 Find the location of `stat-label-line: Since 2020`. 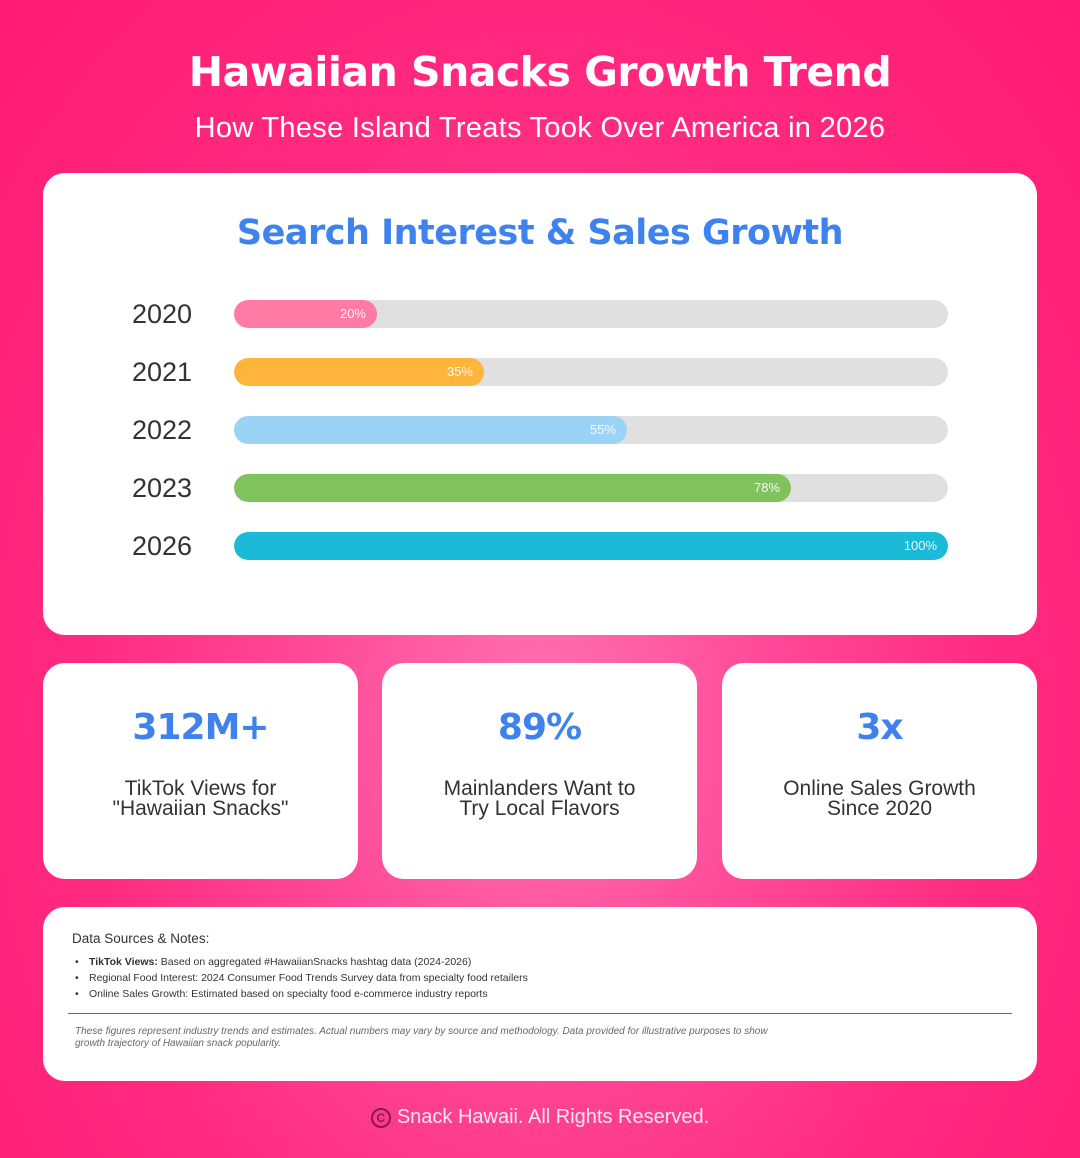

stat-label-line: Since 2020 is located at coordinates (879, 808).